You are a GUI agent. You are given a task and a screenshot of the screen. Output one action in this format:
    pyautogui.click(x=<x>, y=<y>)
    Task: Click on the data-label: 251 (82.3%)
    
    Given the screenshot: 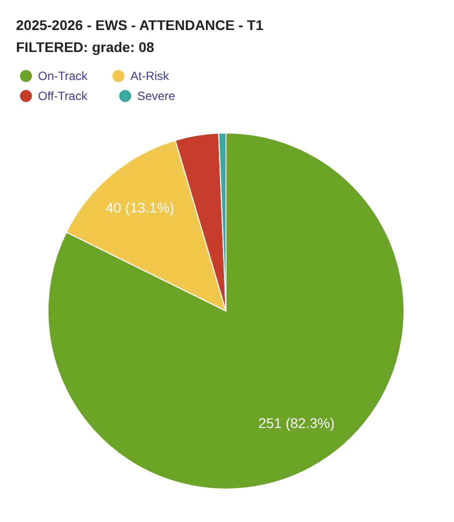 What is the action you would take?
    pyautogui.click(x=296, y=423)
    